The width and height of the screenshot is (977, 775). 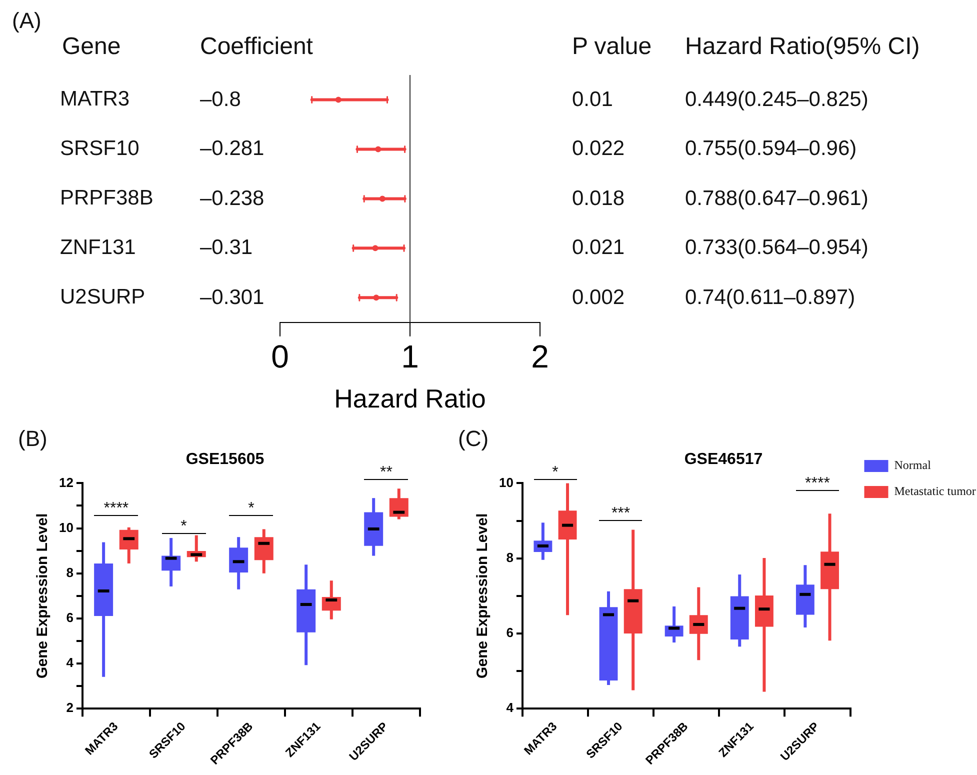 I want to click on text: –0.238, so click(x=232, y=198).